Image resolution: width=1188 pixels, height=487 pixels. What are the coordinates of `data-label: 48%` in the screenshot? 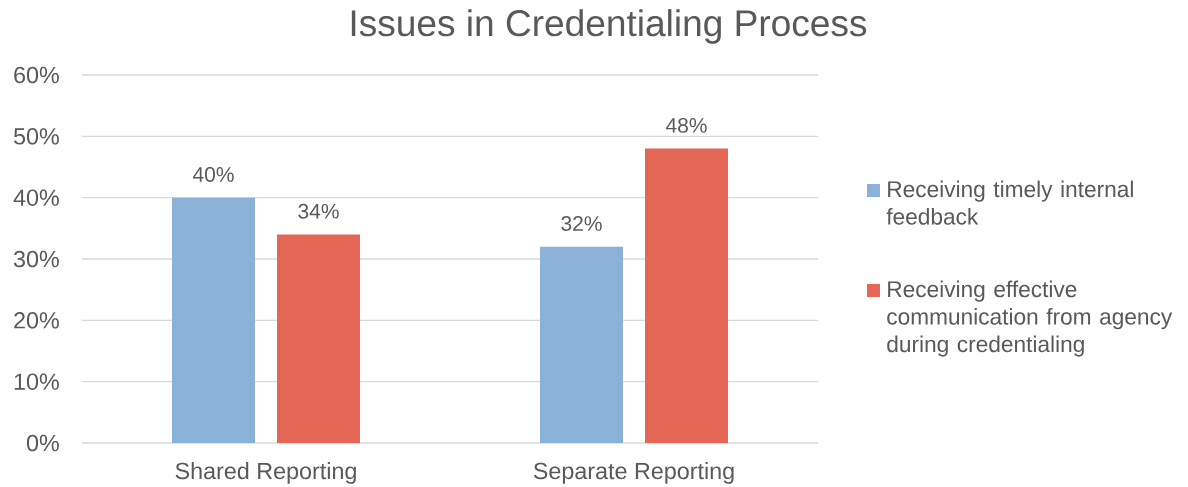 It's located at (686, 125).